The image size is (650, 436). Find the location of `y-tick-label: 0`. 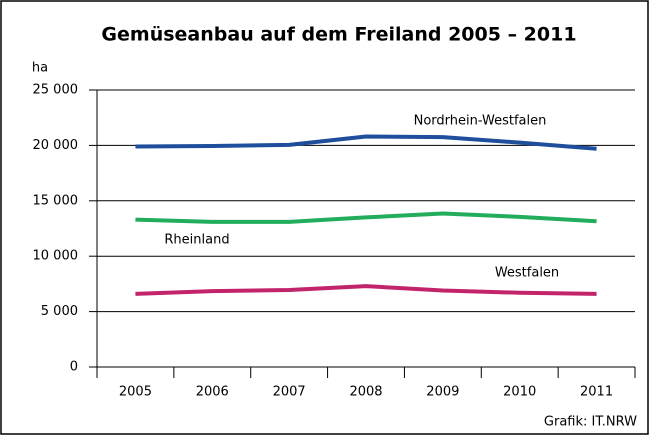

y-tick-label: 0 is located at coordinates (74, 367).